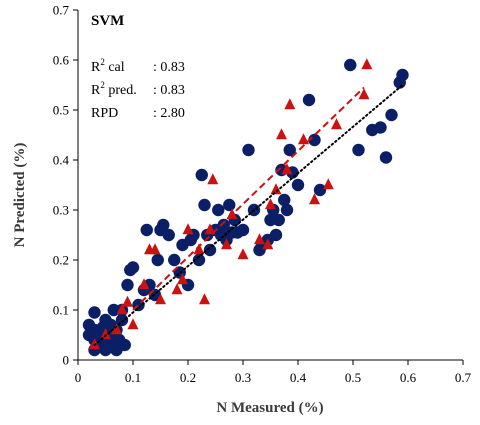  Describe the element at coordinates (188, 377) in the screenshot. I see `x-tick-label: 0.2` at that location.